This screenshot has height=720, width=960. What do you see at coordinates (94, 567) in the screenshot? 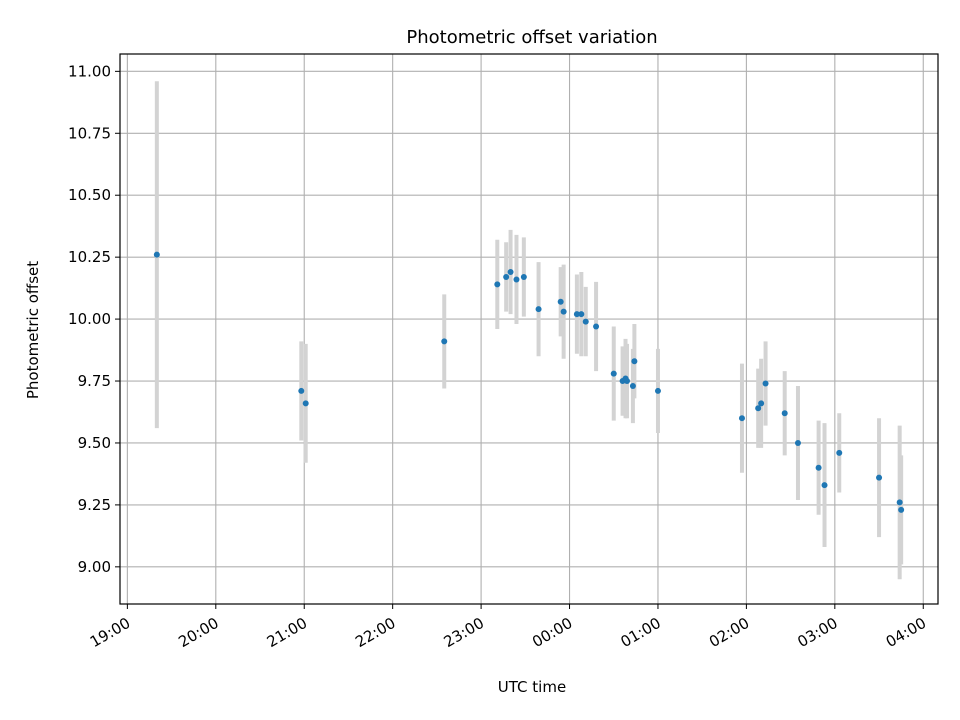
I see `y-tick-label: 9.00` at bounding box center [94, 567].